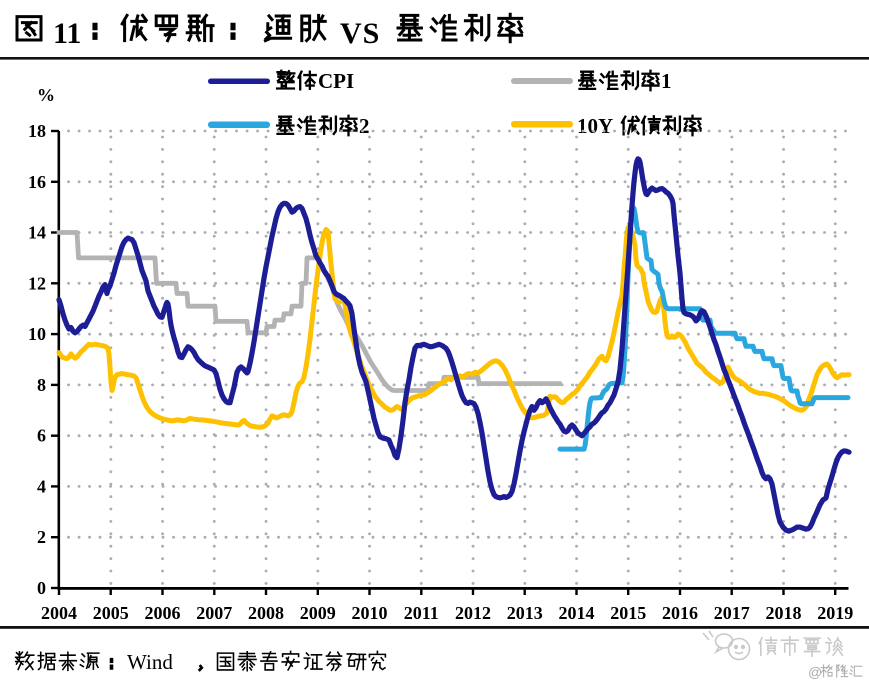 The height and width of the screenshot is (689, 869). What do you see at coordinates (336, 81) in the screenshot?
I see `svg-text: CPI` at bounding box center [336, 81].